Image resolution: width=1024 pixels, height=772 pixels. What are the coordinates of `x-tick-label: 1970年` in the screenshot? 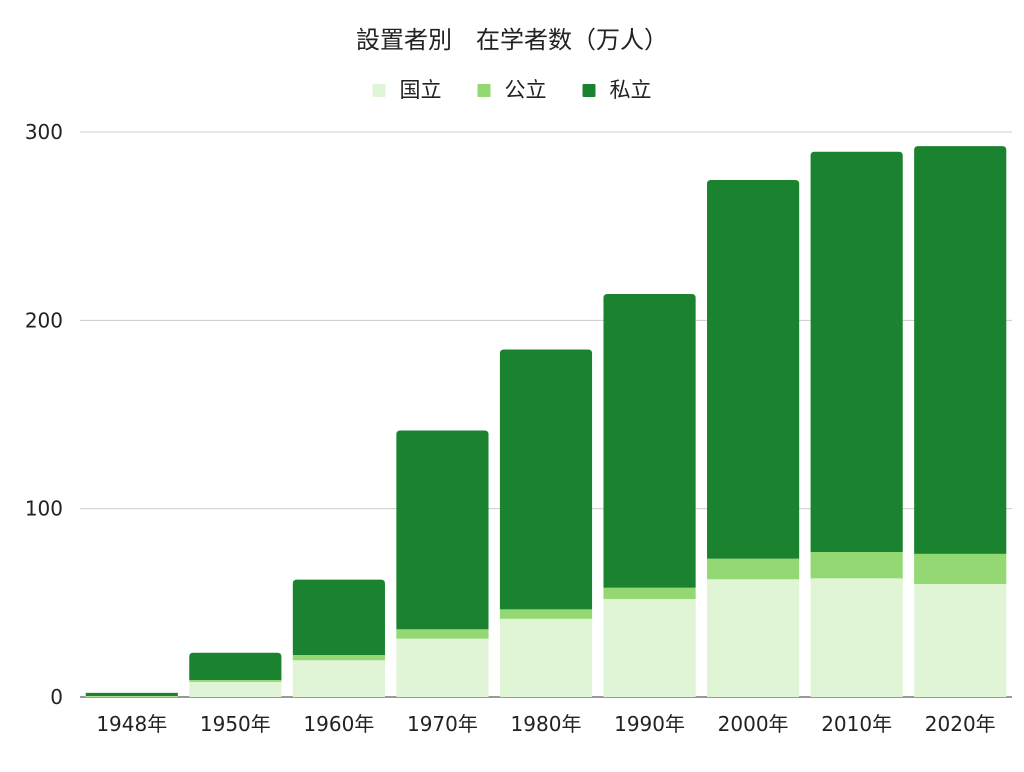 It's located at (442, 724).